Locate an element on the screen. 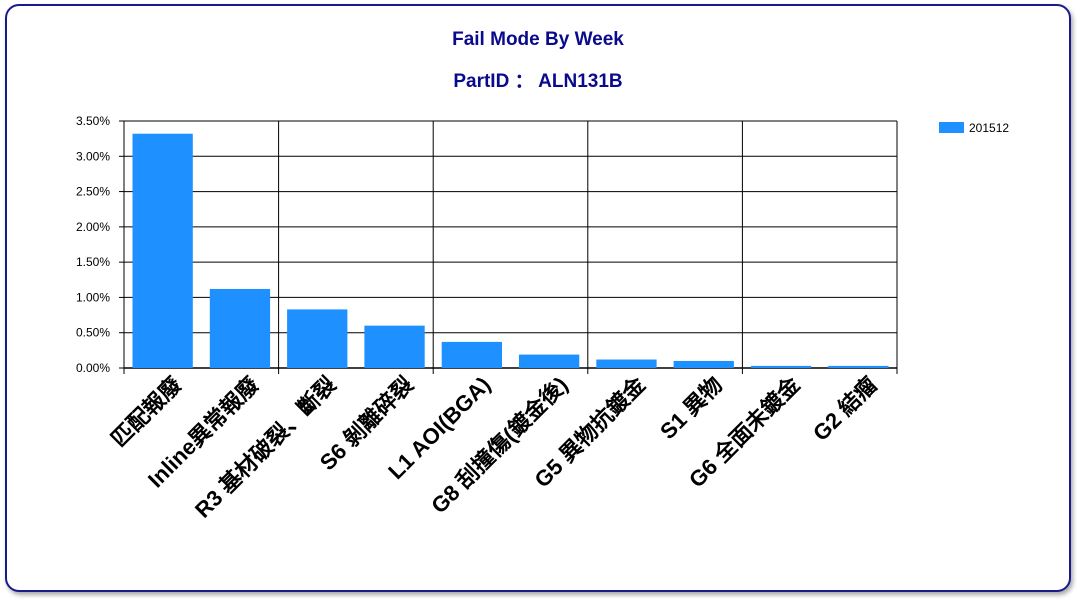 This screenshot has width=1080, height=600. x-tick-label: S1 異物 is located at coordinates (691, 408).